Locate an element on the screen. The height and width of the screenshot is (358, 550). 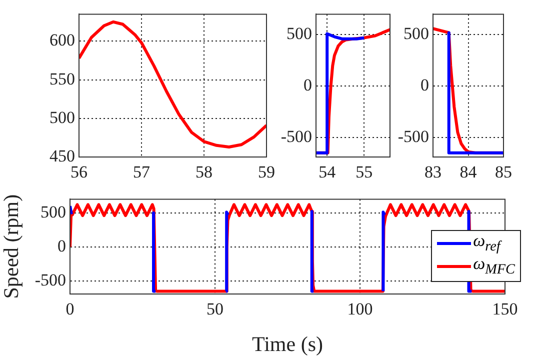
x-tick-label: 100 is located at coordinates (360, 309).